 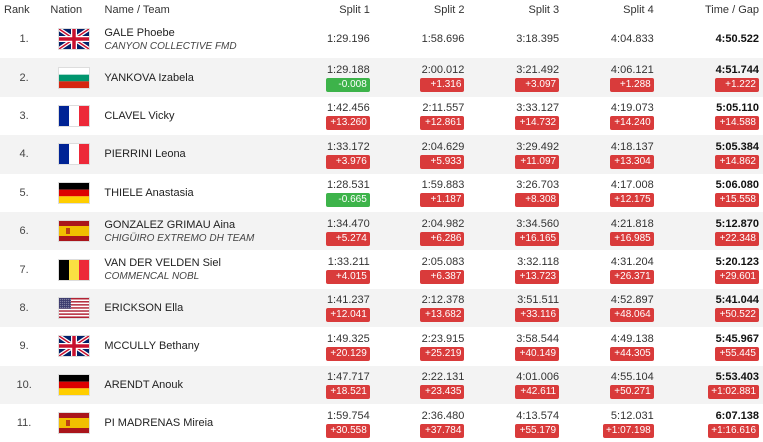 I want to click on split-gap-badge: +16.165, so click(x=537, y=238).